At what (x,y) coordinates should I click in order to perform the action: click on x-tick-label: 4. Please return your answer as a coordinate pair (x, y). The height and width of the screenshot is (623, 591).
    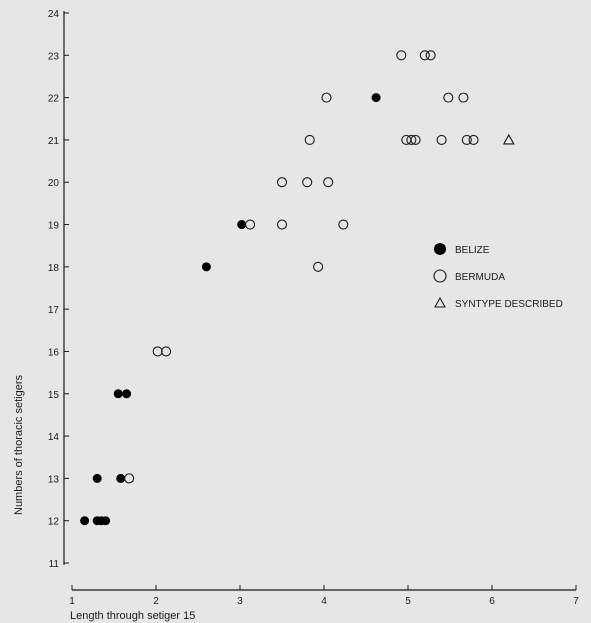
    Looking at the image, I should click on (324, 601).